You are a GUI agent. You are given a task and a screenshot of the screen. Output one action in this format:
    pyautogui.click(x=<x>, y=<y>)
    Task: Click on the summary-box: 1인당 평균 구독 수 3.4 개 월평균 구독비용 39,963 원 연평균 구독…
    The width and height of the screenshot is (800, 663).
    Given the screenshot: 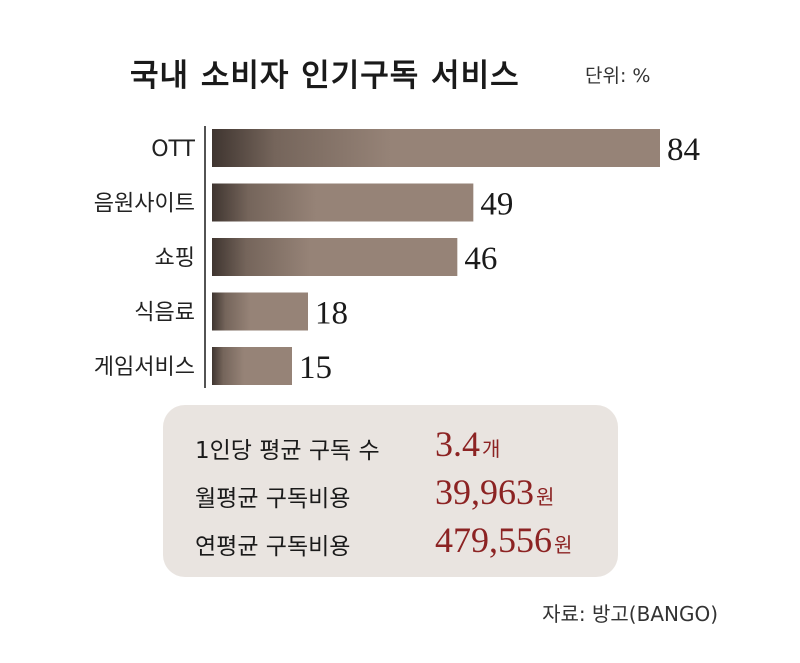 What is the action you would take?
    pyautogui.click(x=390, y=491)
    